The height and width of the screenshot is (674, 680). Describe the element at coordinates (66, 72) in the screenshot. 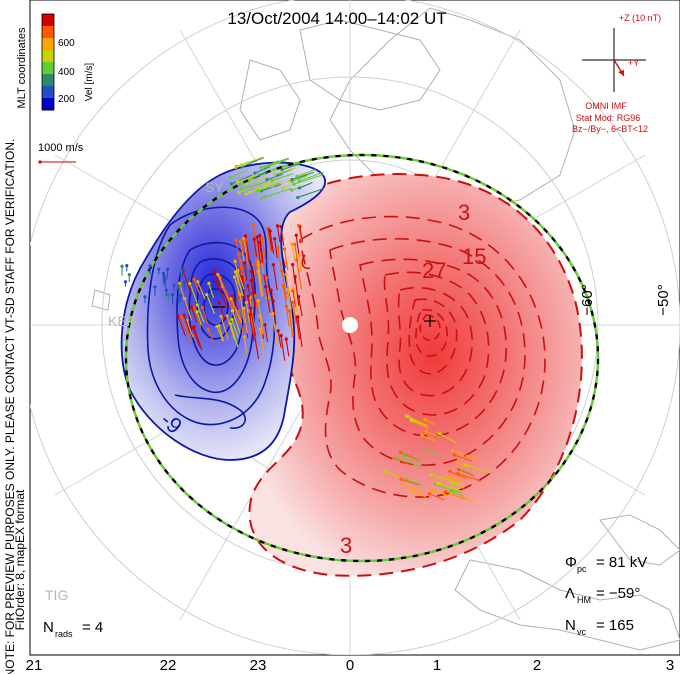

I see `colorbar-tick: 400` at that location.